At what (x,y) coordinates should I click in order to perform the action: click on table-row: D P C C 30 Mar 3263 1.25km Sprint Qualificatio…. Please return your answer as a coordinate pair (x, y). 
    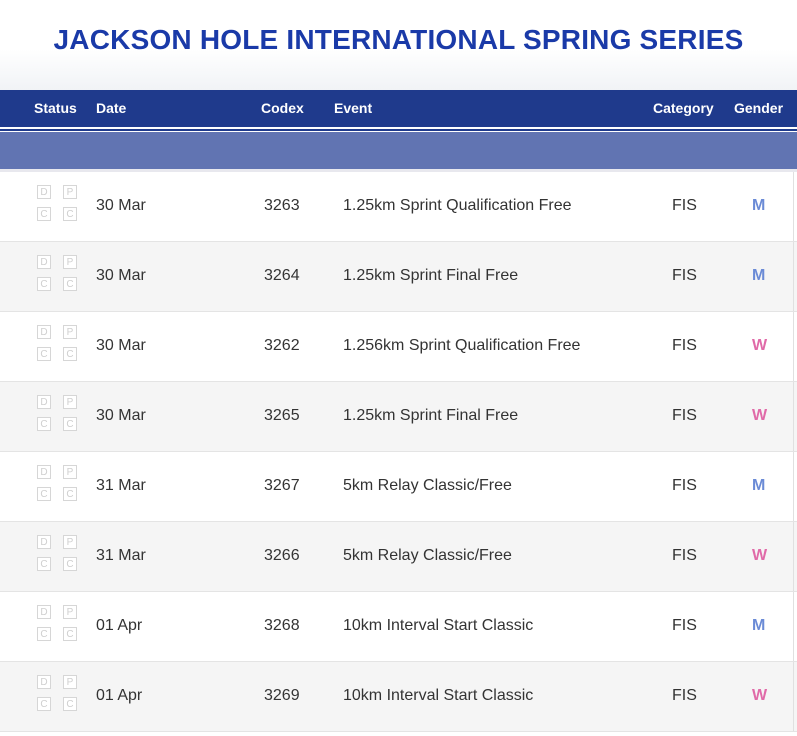
    Looking at the image, I should click on (398, 207).